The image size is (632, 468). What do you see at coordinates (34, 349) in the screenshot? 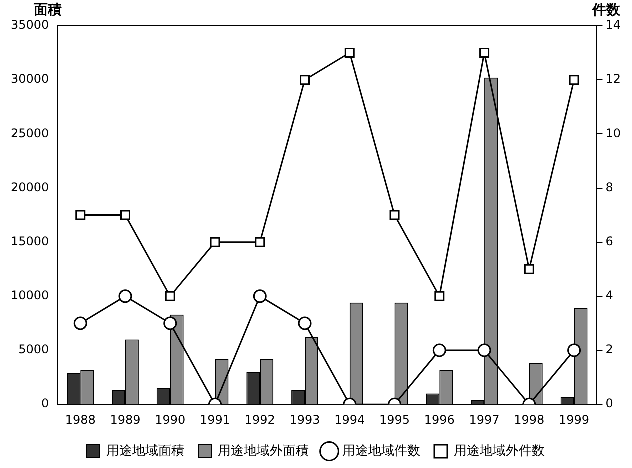
I see `y-tick-label: 5000` at bounding box center [34, 349].